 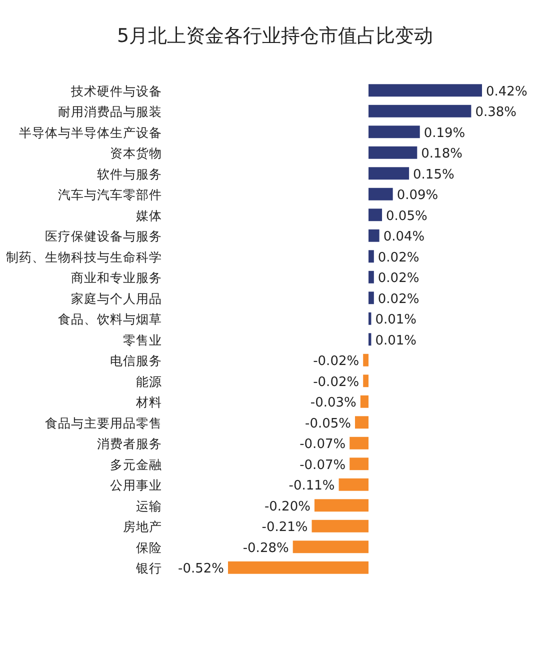 I want to click on chart-title: 5月北上资金各行业持仓市值占比变动, so click(x=275, y=36).